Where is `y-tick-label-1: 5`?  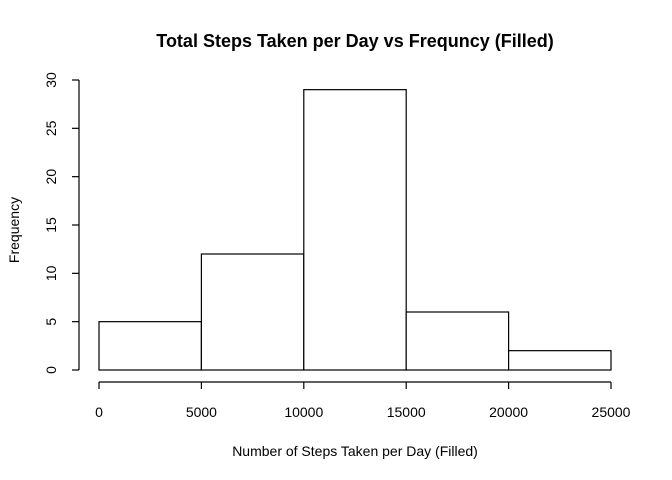 y-tick-label-1: 5 is located at coordinates (51, 322).